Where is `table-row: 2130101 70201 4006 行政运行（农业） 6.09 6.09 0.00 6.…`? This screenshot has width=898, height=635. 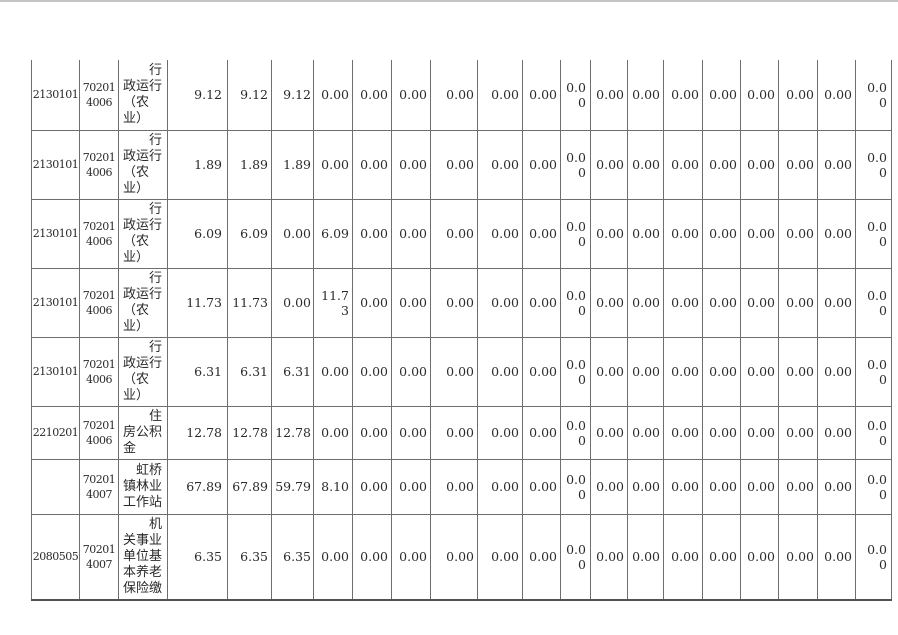 table-row: 2130101 70201 4006 行政运行（农业） 6.09 6.09 0.00 6.… is located at coordinates (461, 233).